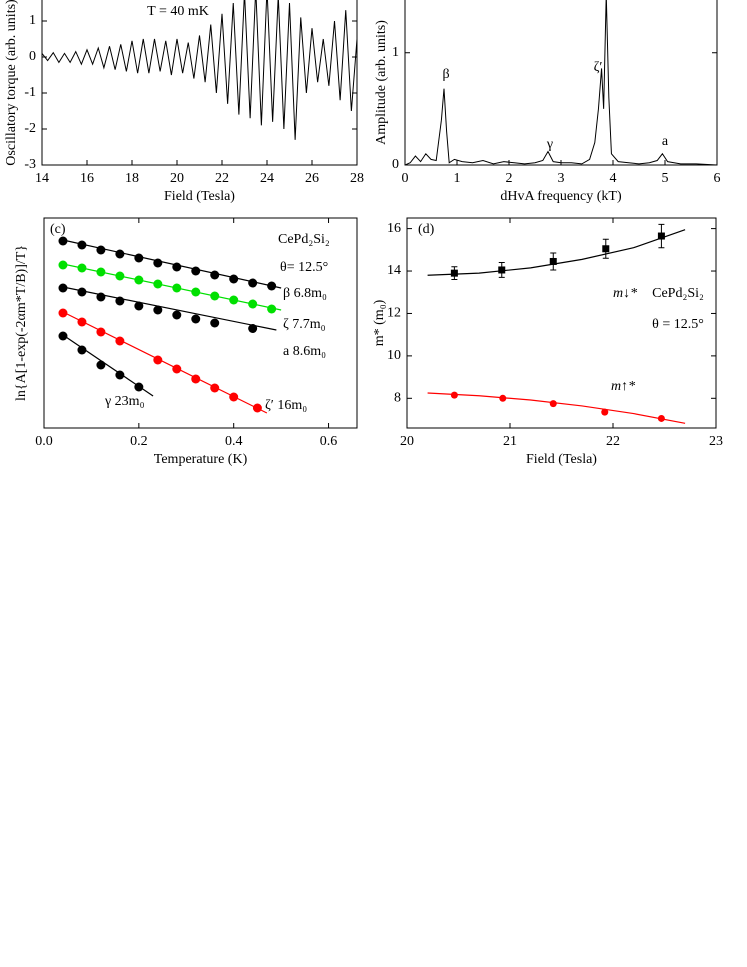 This screenshot has height=967, width=747. I want to click on annotation: θ = 12.5°, so click(678, 324).